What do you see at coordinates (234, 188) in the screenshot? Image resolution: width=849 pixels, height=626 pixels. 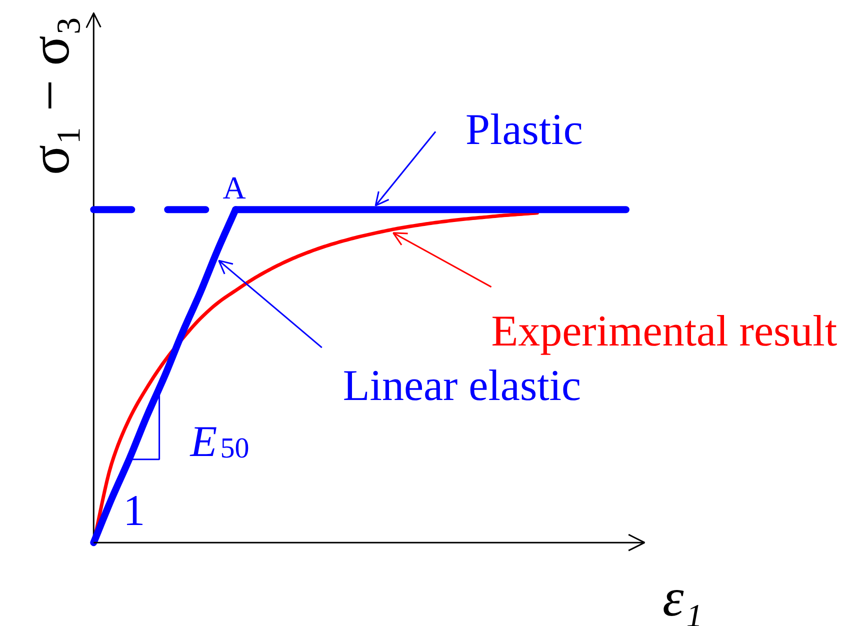 I see `text: A` at bounding box center [234, 188].